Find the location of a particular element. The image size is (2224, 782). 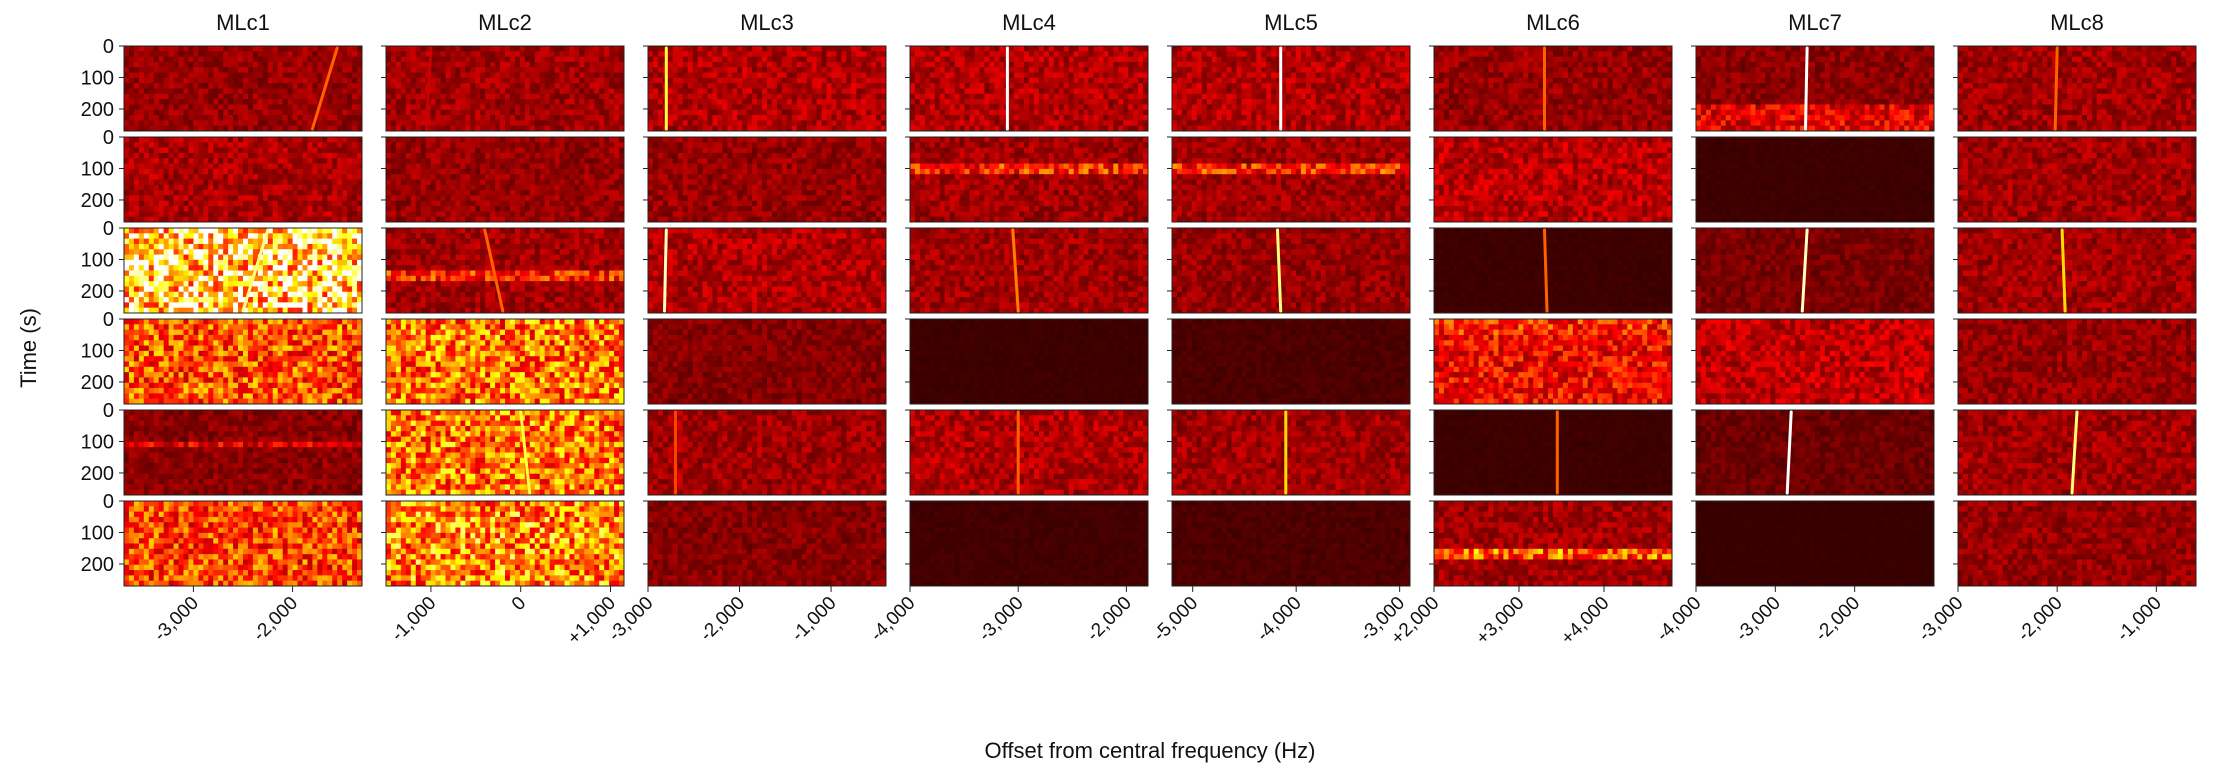

panel-r2-mlc2 is located at coordinates (502, 179).